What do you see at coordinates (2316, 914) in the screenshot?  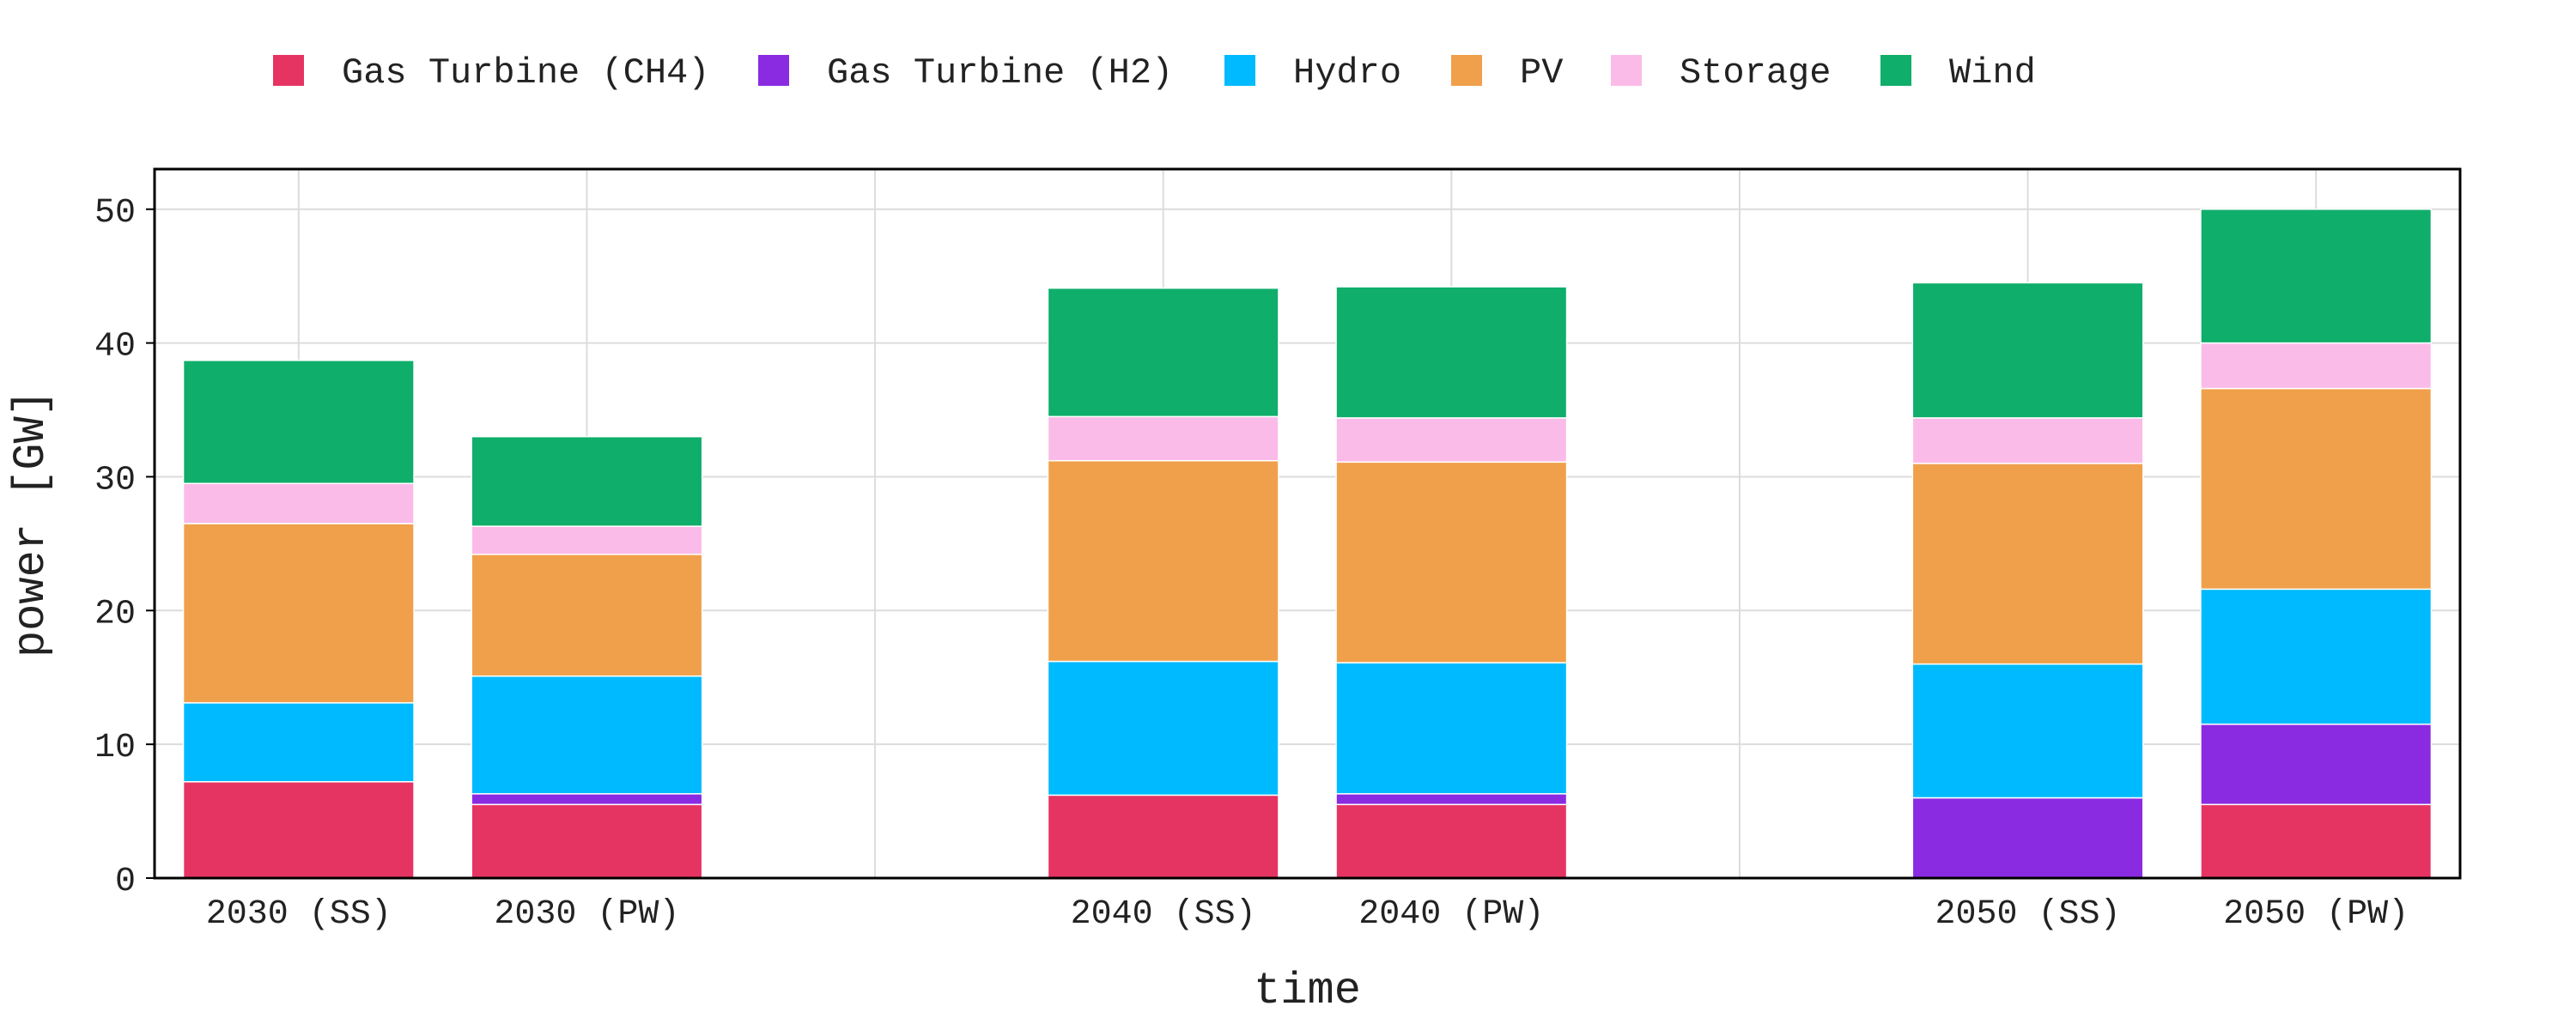 I see `x-tick-label: 2050 (PW)` at bounding box center [2316, 914].